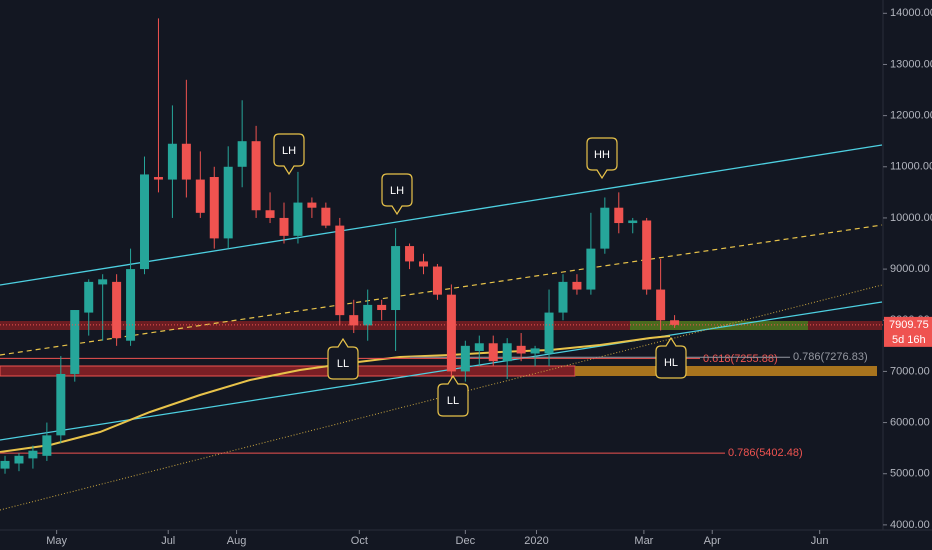  What do you see at coordinates (910, 269) in the screenshot?
I see `y-tick-label: 9000.00` at bounding box center [910, 269].